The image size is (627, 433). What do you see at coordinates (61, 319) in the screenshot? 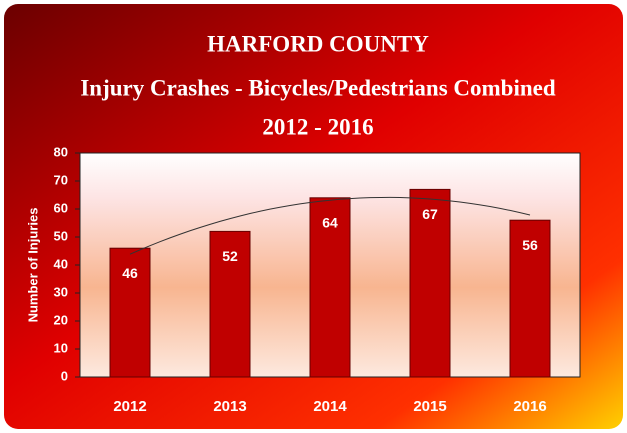
I see `y-tick-label: 20` at bounding box center [61, 319].